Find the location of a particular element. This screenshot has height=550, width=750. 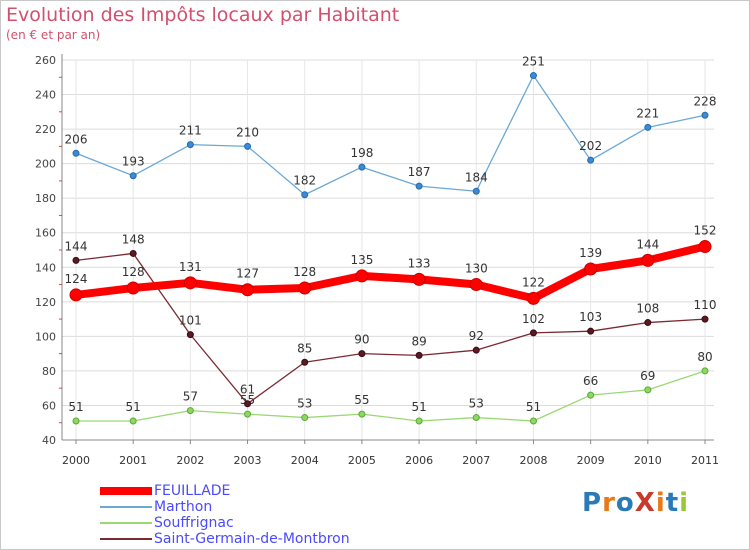

legend-label: Saint-Germain-de-Montbron is located at coordinates (252, 539).